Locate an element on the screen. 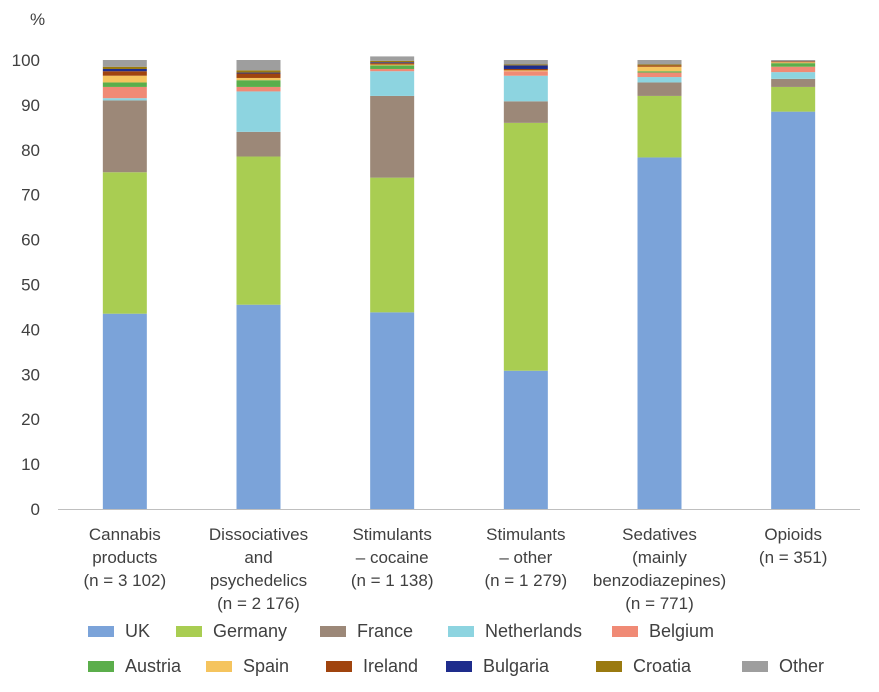 This screenshot has height=692, width=879. legend-item-netherlands: Netherlands is located at coordinates (515, 631).